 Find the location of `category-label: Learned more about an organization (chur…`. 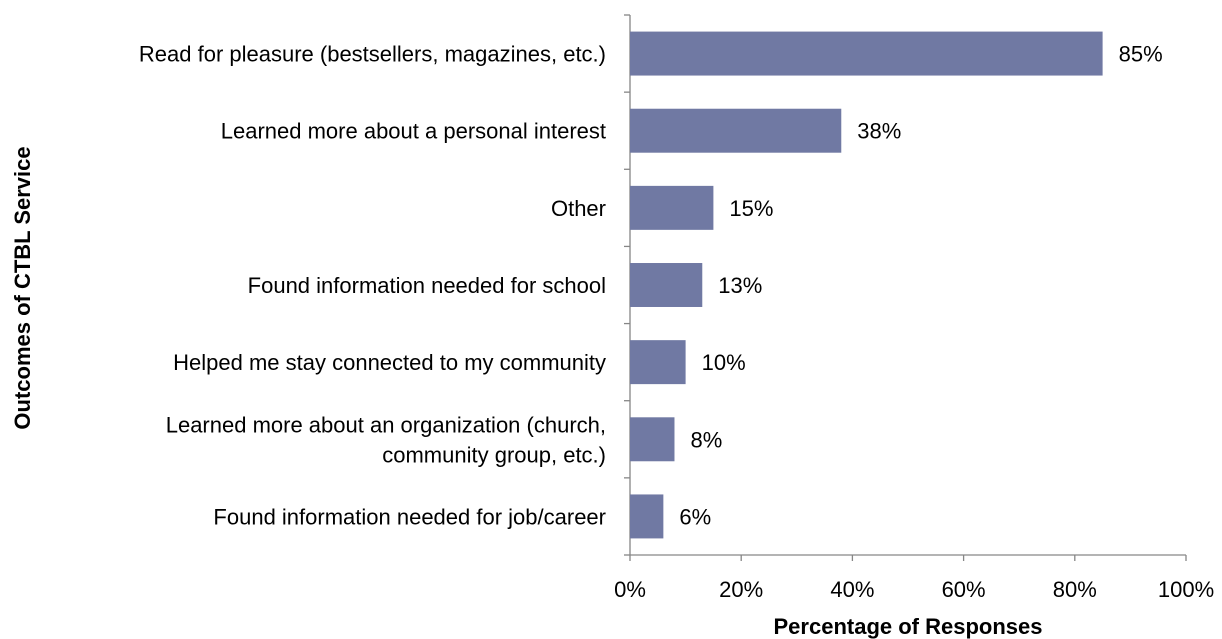

category-label: Learned more about an organization (chur… is located at coordinates (386, 439).